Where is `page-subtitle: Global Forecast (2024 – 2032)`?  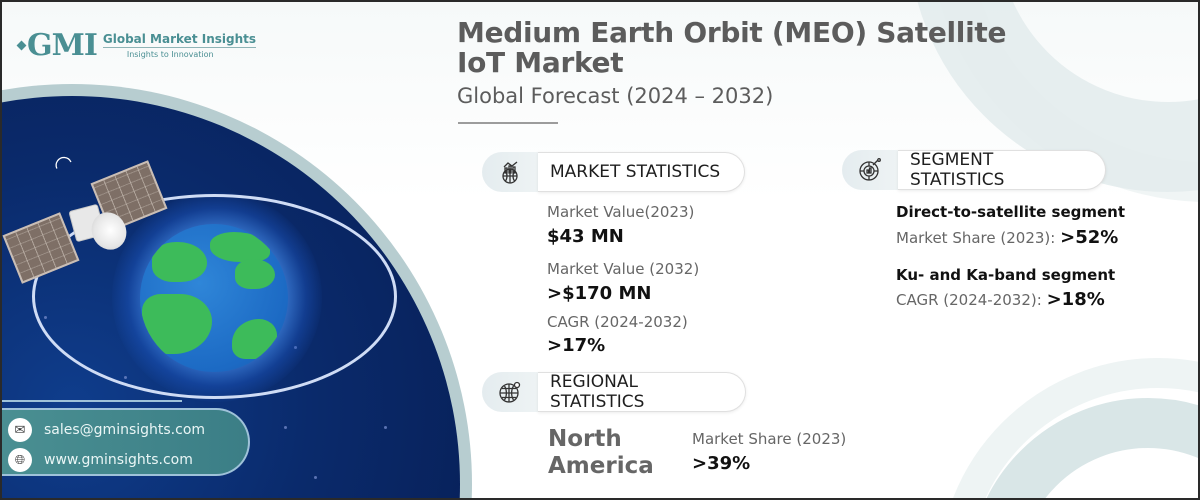
page-subtitle: Global Forecast (2024 – 2032) is located at coordinates (615, 96).